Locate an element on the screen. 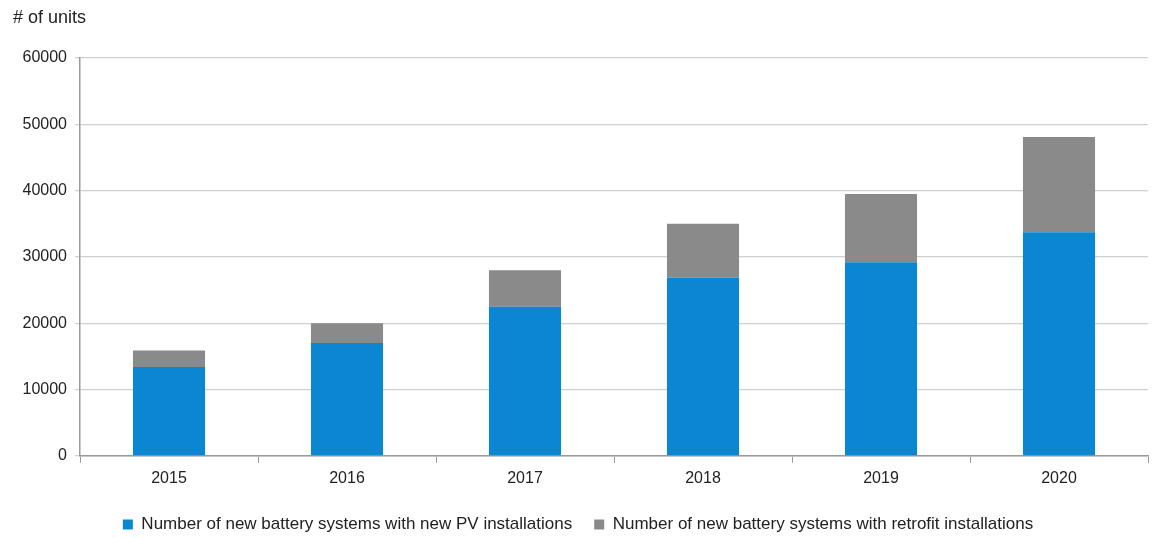 The image size is (1152, 538). x-tick-label: 2020 is located at coordinates (1059, 477).